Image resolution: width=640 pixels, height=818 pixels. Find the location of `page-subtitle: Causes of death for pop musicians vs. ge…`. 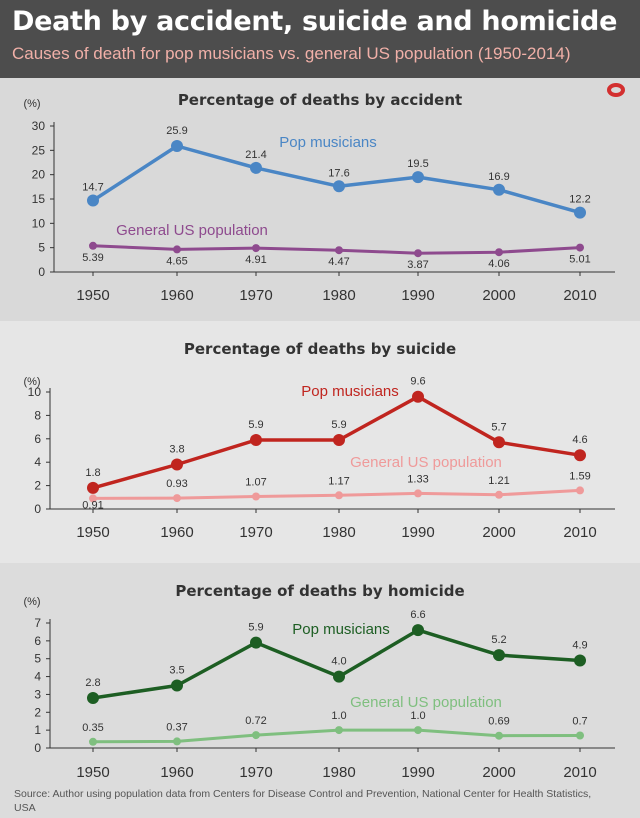

page-subtitle: Causes of death for pop musicians vs. ge… is located at coordinates (291, 53).